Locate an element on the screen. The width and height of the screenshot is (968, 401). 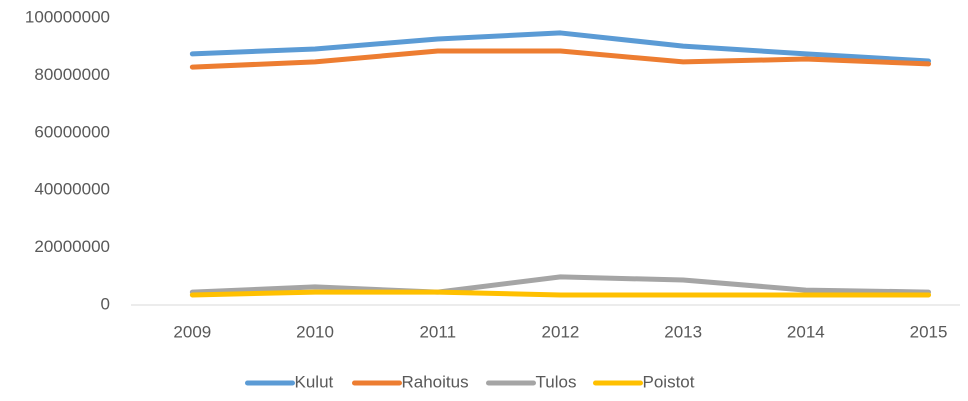
legend-label: Tulos is located at coordinates (556, 381).